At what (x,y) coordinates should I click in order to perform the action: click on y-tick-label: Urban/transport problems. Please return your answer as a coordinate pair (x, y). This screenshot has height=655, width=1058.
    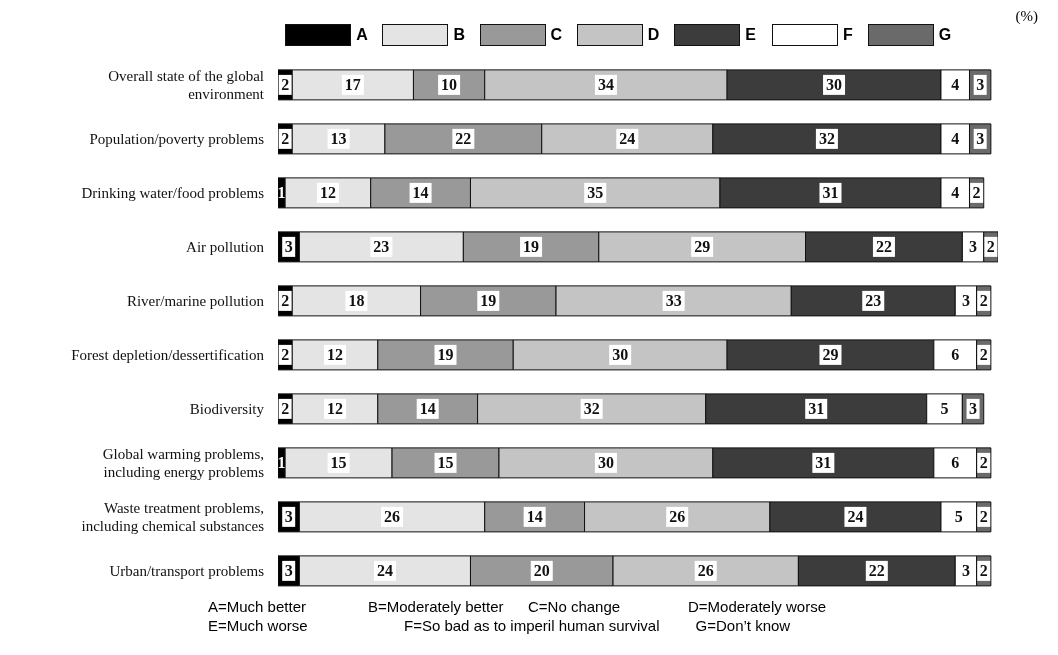
    Looking at the image, I should click on (187, 571).